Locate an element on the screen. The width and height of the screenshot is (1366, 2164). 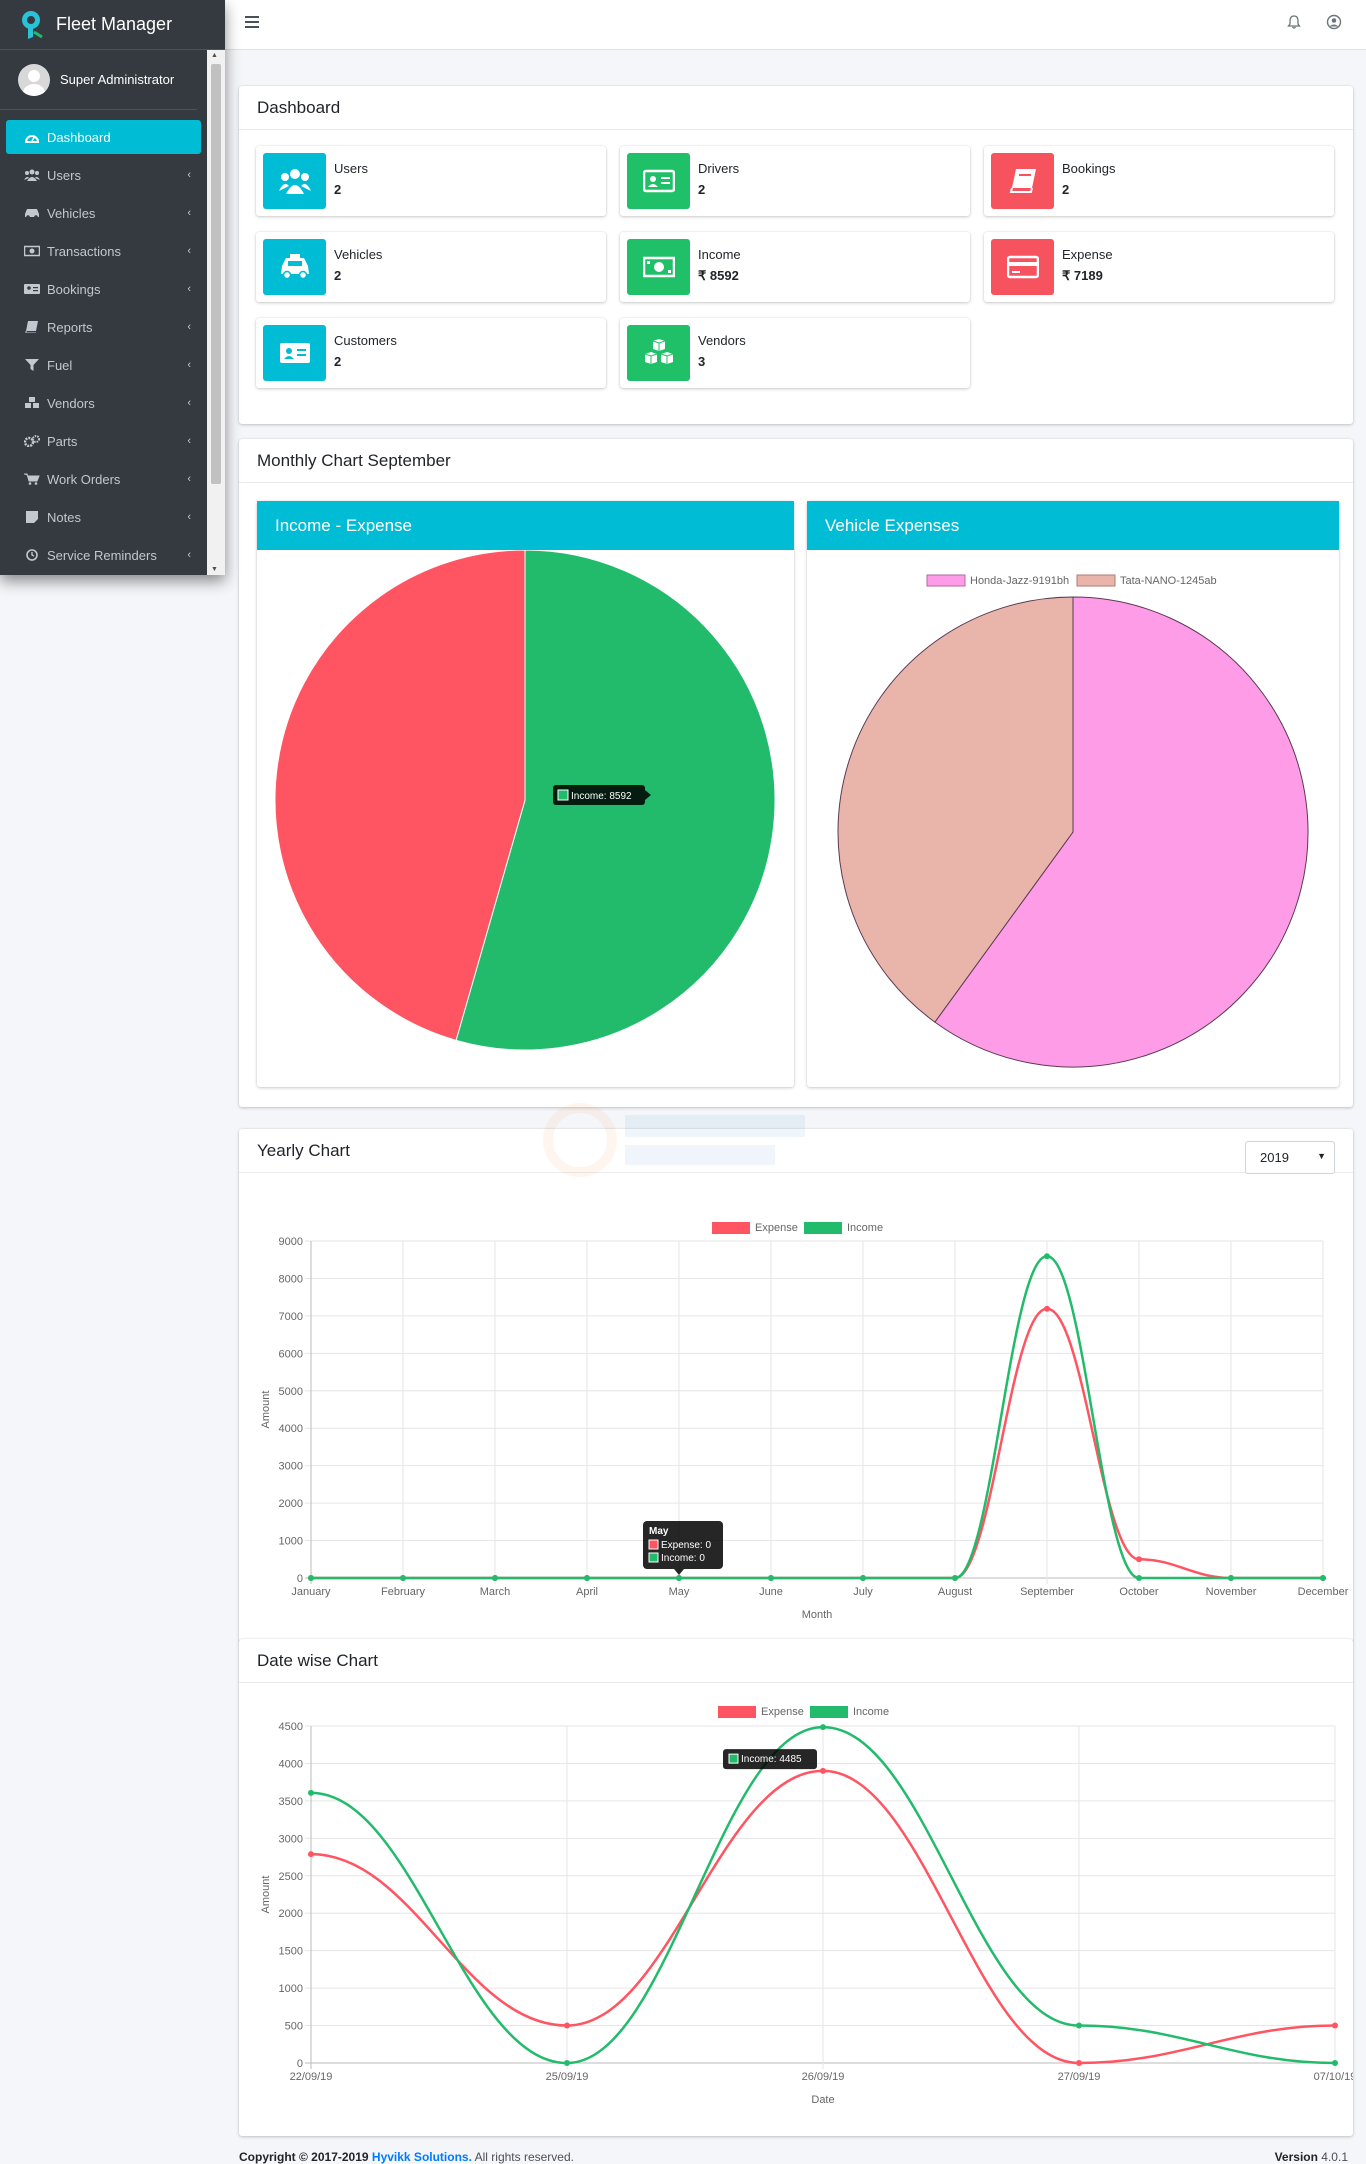
x-tick-label: May is located at coordinates (679, 1592).